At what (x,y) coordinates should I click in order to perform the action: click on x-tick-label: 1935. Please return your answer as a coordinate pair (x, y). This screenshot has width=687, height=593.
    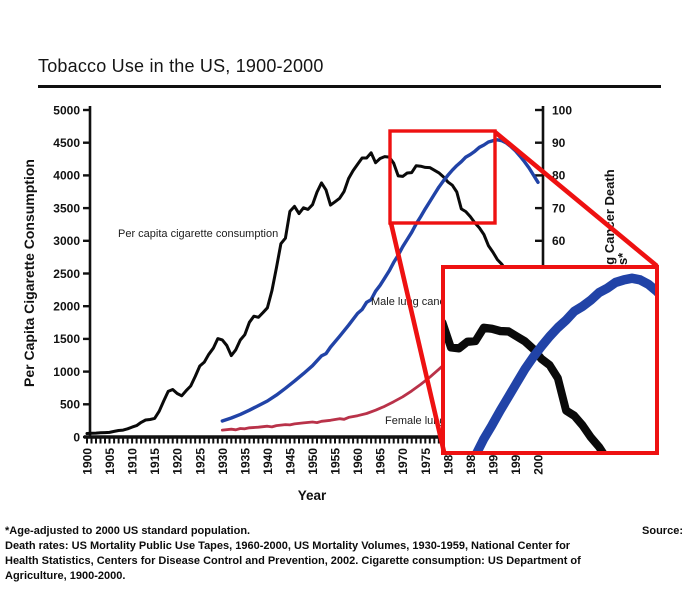
    Looking at the image, I should click on (245, 461).